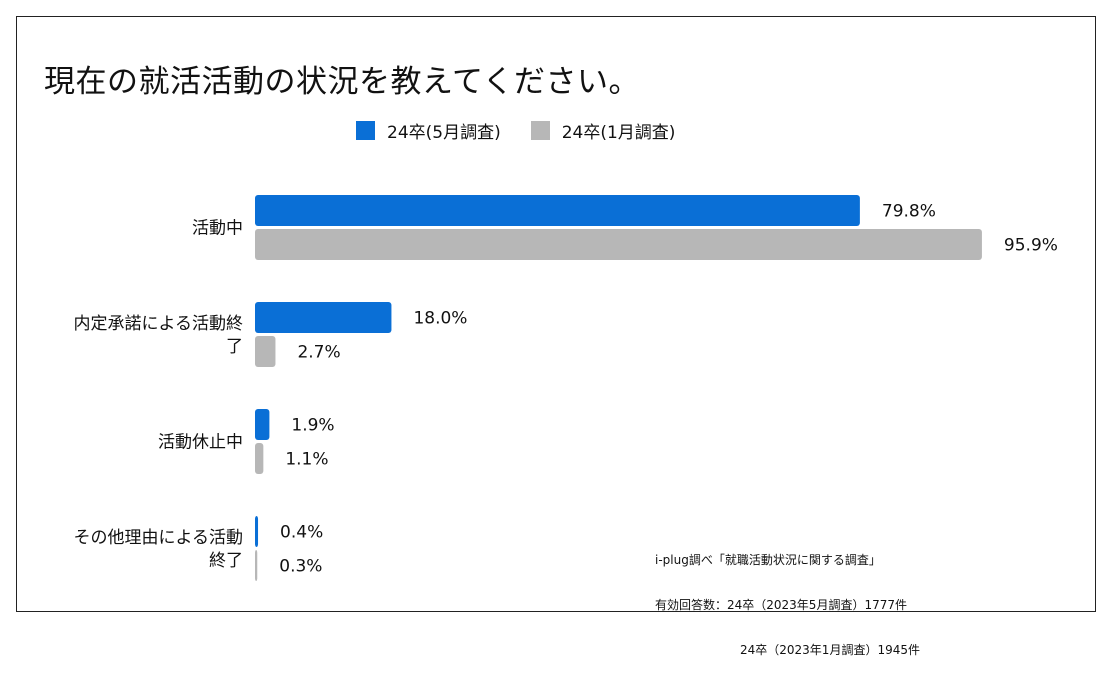 The height and width of the screenshot is (673, 1120). Describe the element at coordinates (365, 130) in the screenshot. I see `legend-swatch-may` at that location.